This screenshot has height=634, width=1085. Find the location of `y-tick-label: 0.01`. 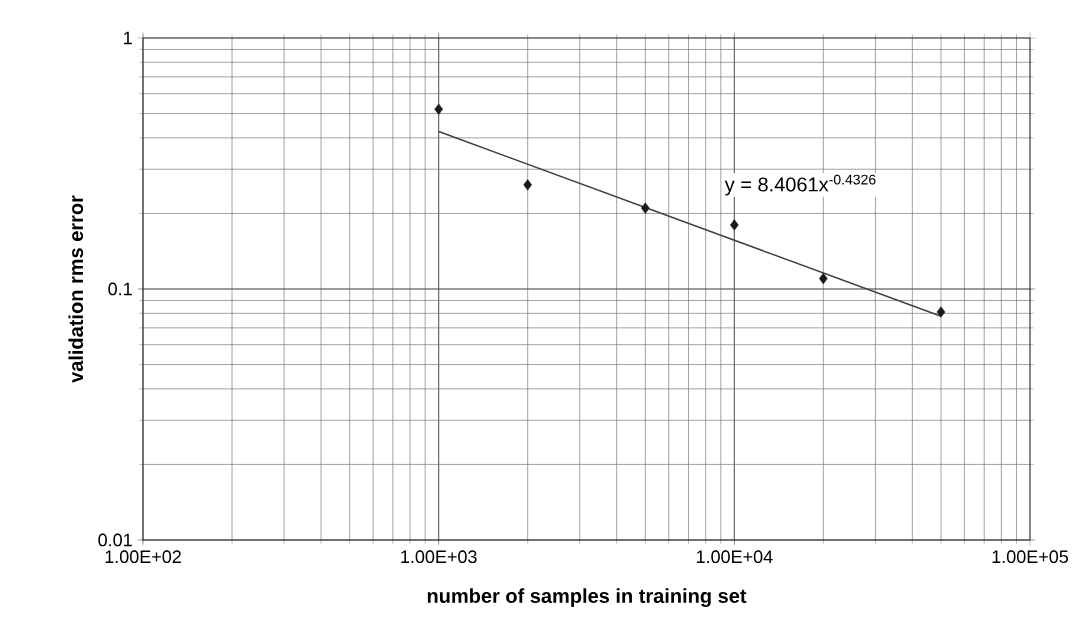

y-tick-label: 0.01 is located at coordinates (115, 540).